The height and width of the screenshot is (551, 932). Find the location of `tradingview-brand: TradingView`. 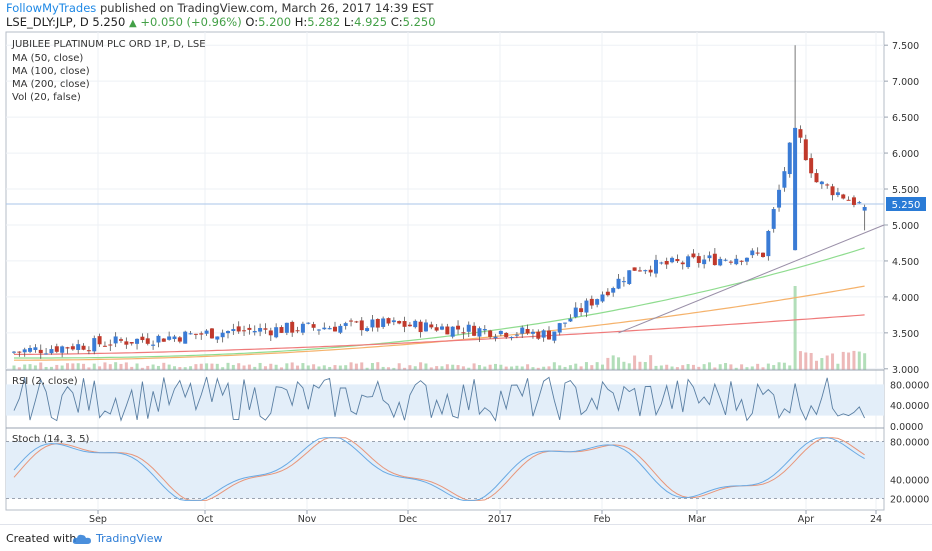

tradingview-brand: TradingView is located at coordinates (129, 538).